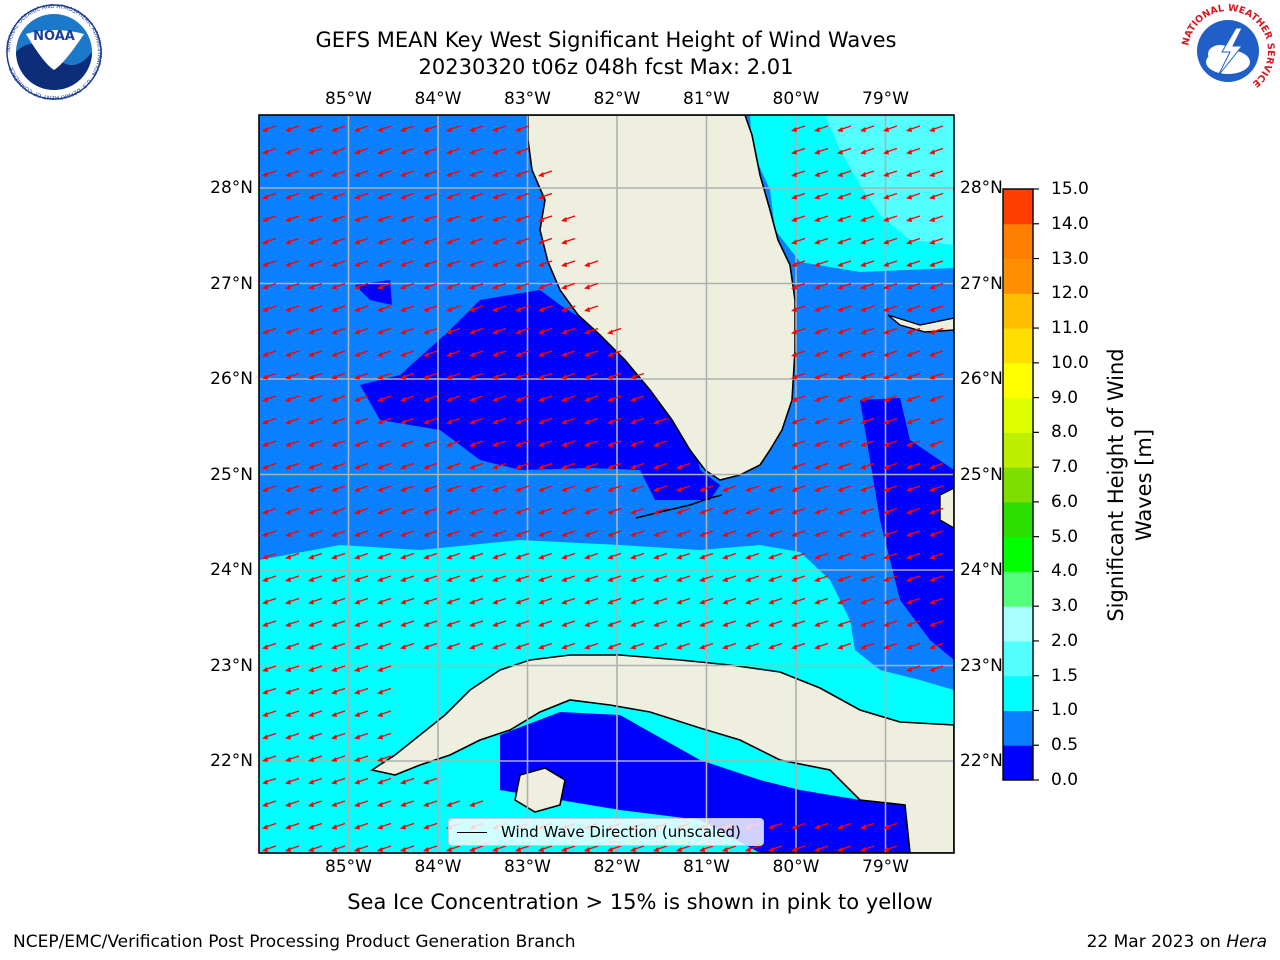  What do you see at coordinates (920, 323) in the screenshot?
I see `grand-bahama-land` at bounding box center [920, 323].